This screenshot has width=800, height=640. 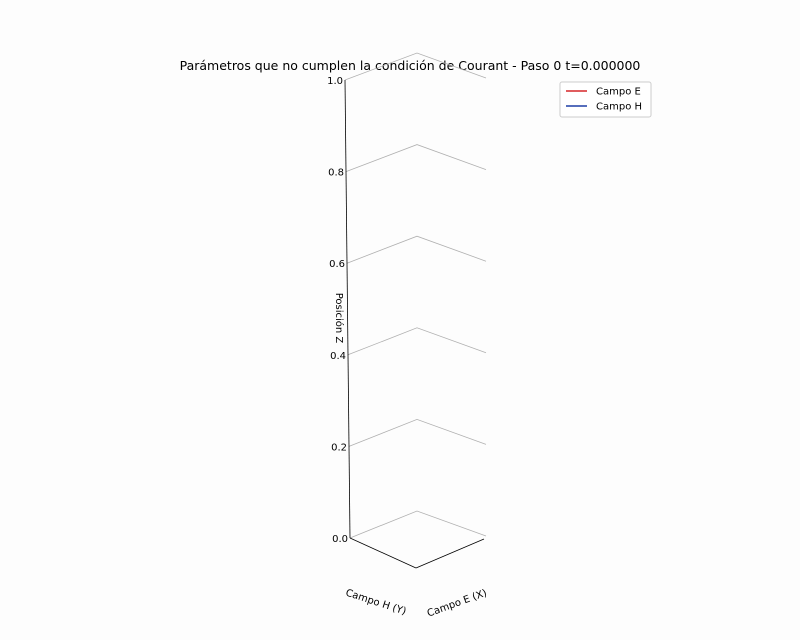 I want to click on z-tick-label: 0.4, so click(x=338, y=356).